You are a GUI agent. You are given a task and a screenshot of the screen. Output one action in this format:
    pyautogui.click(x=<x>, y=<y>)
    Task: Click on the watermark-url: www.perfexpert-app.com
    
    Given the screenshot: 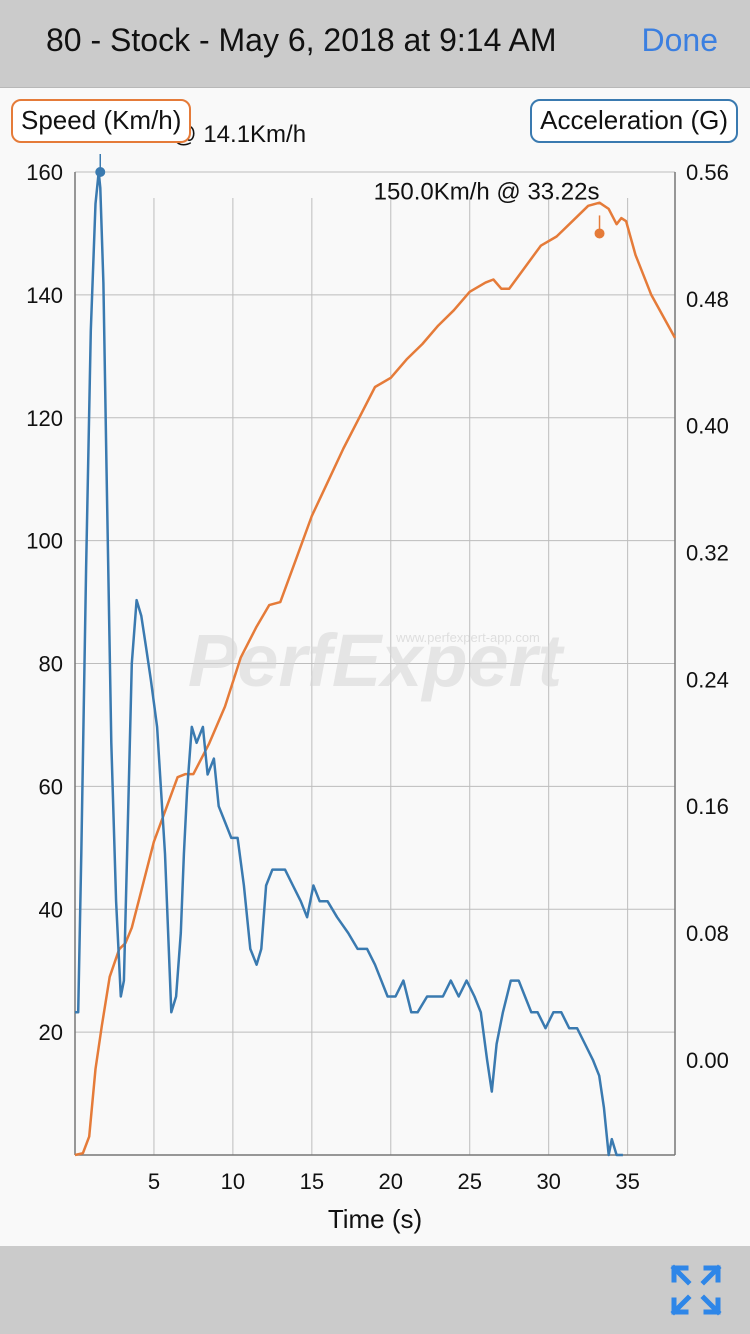 What is the action you would take?
    pyautogui.click(x=467, y=637)
    